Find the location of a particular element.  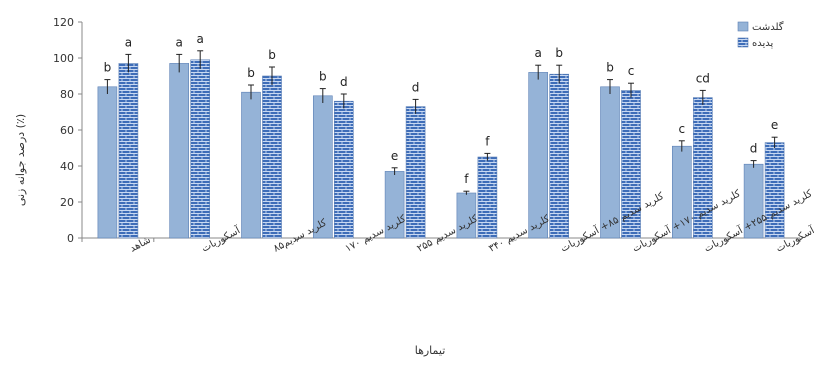

y-tick-label: 40 is located at coordinates (67, 166).